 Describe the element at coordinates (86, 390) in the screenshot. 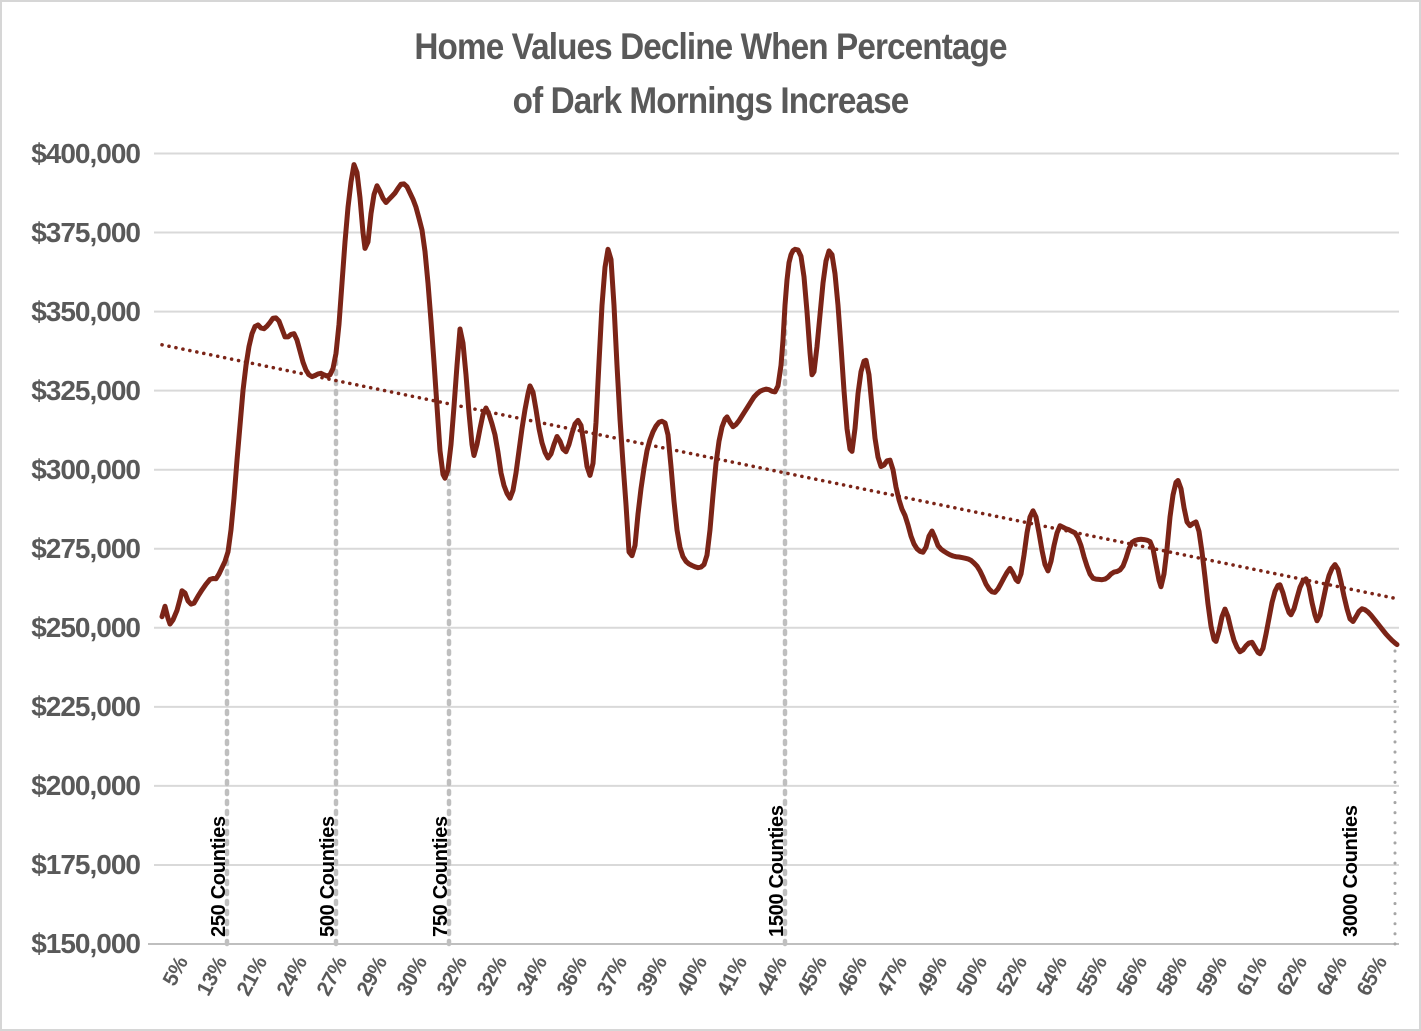

I see `y-axis-tick-label: $325,000` at that location.